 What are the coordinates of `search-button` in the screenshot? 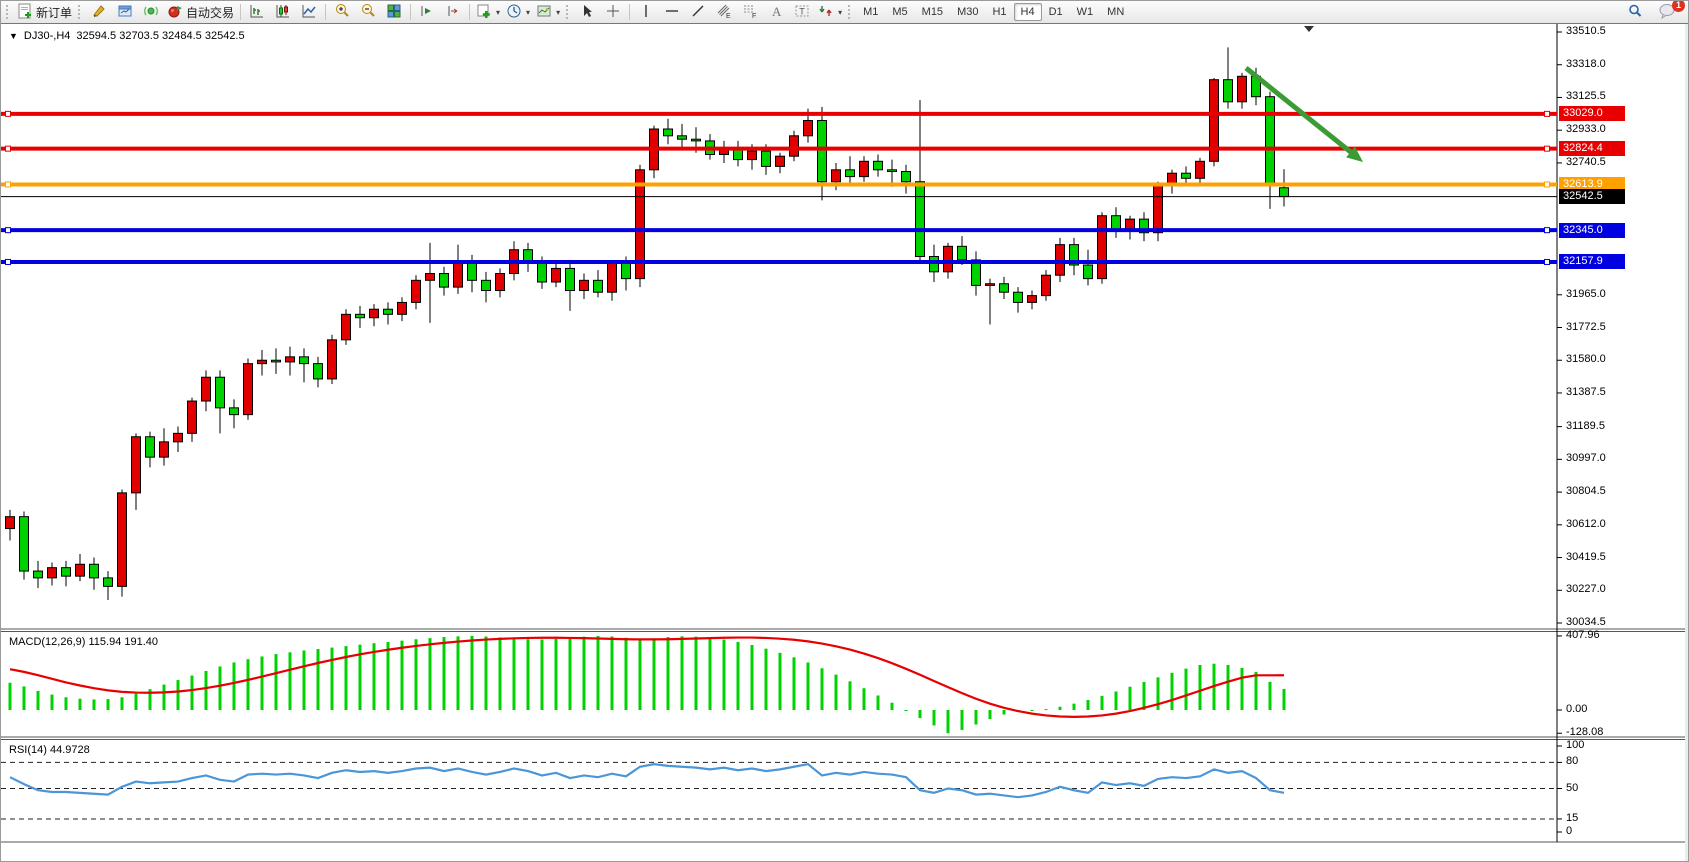 It's located at (1635, 12).